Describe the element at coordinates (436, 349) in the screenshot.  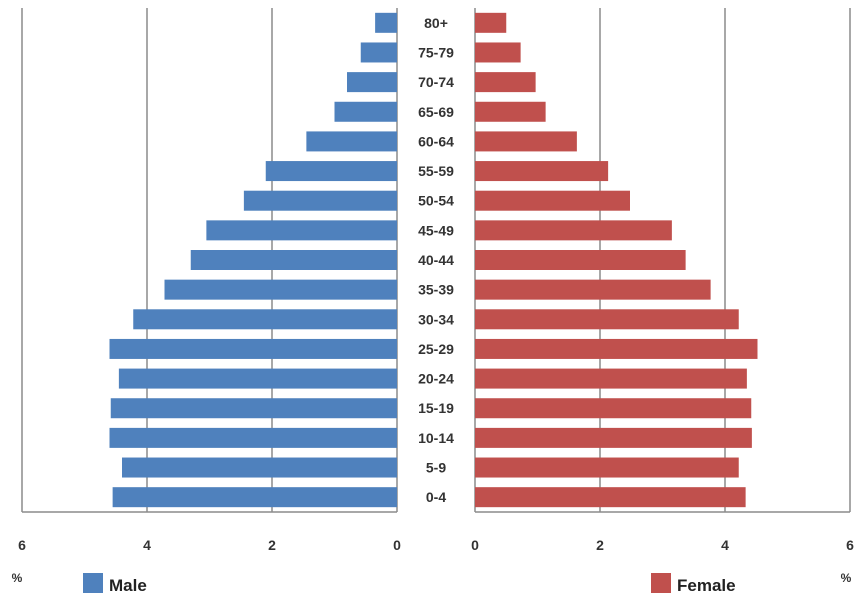
I see `age-label-25-29: 25-29` at that location.